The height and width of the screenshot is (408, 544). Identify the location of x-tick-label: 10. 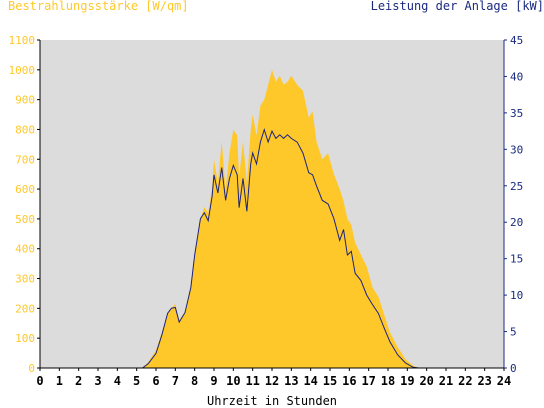
(233, 381).